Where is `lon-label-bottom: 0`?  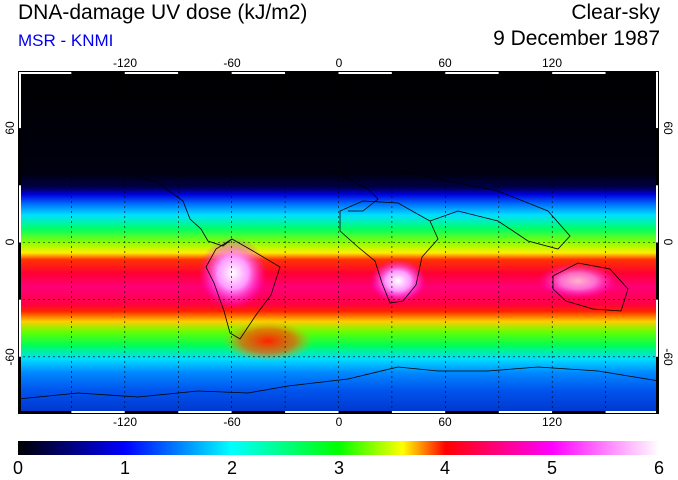 lon-label-bottom: 0 is located at coordinates (339, 422).